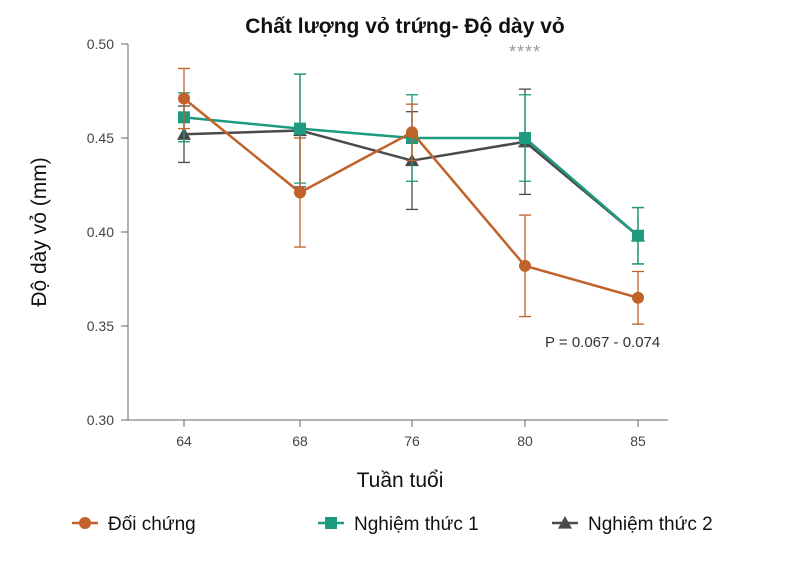 The height and width of the screenshot is (563, 800). I want to click on x-ticks: 64 68 76 80 85, so click(411, 434).